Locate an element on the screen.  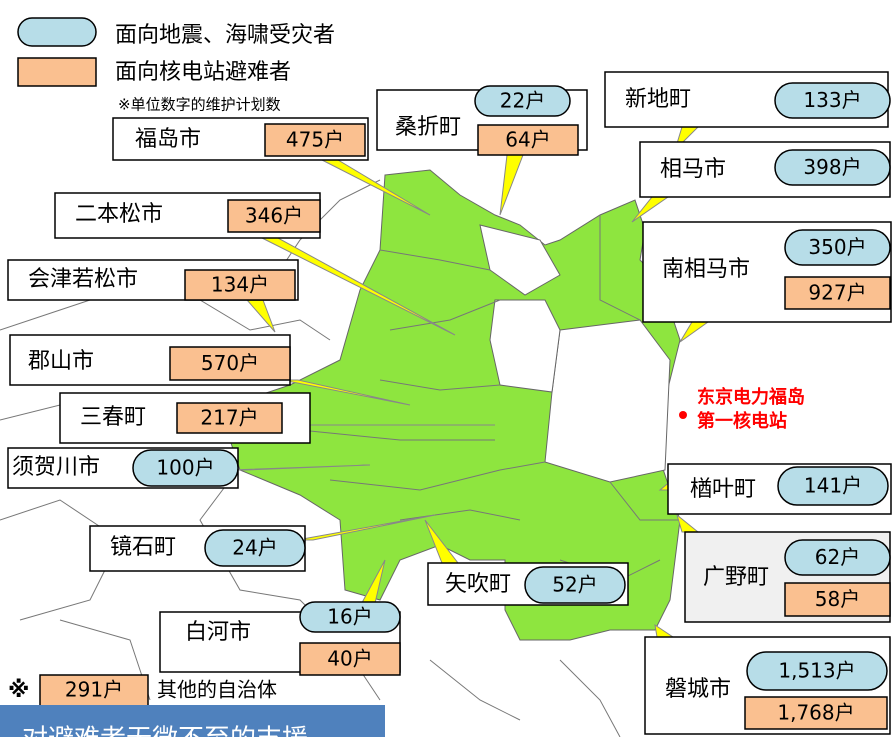
plant-marker is located at coordinates (683, 415).